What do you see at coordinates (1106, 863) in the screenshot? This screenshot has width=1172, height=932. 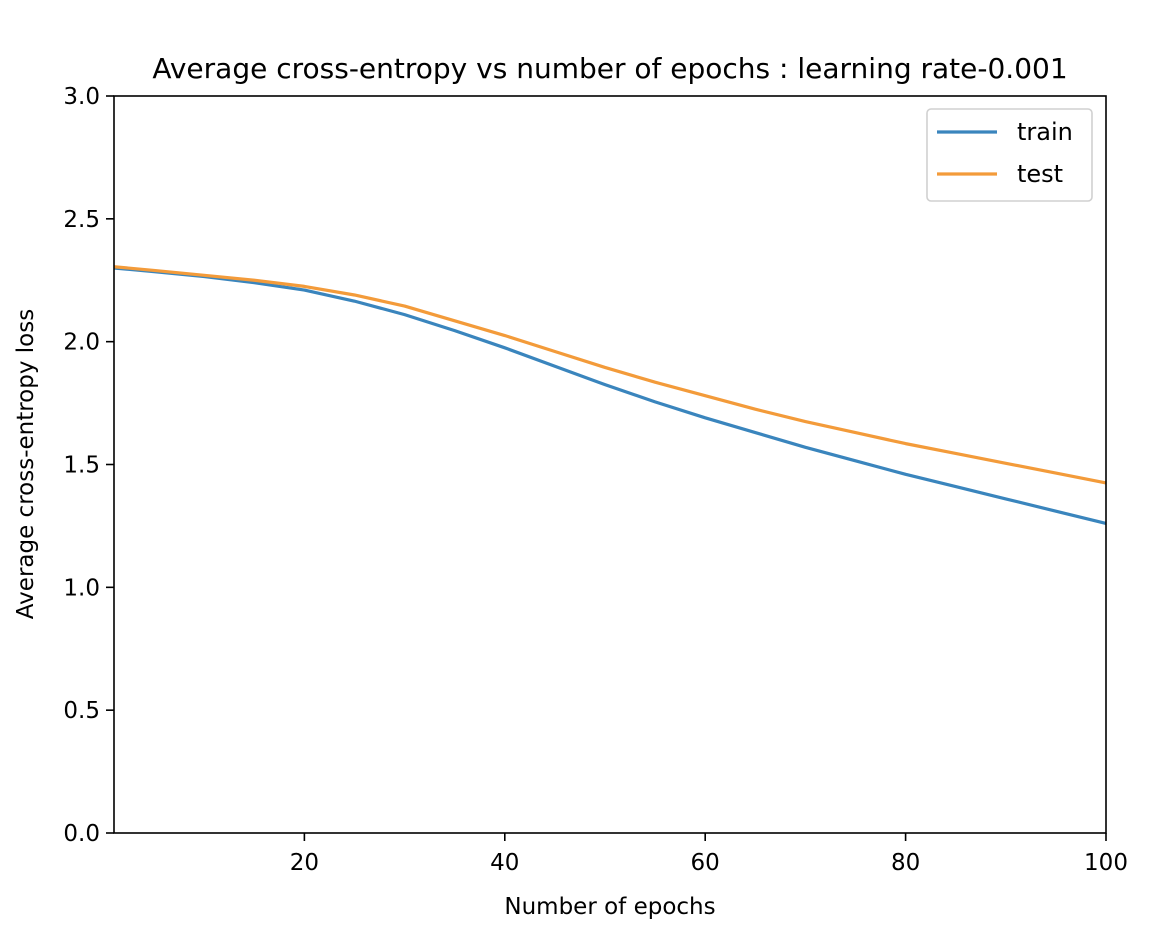 I see `x-tick-label: 100` at bounding box center [1106, 863].